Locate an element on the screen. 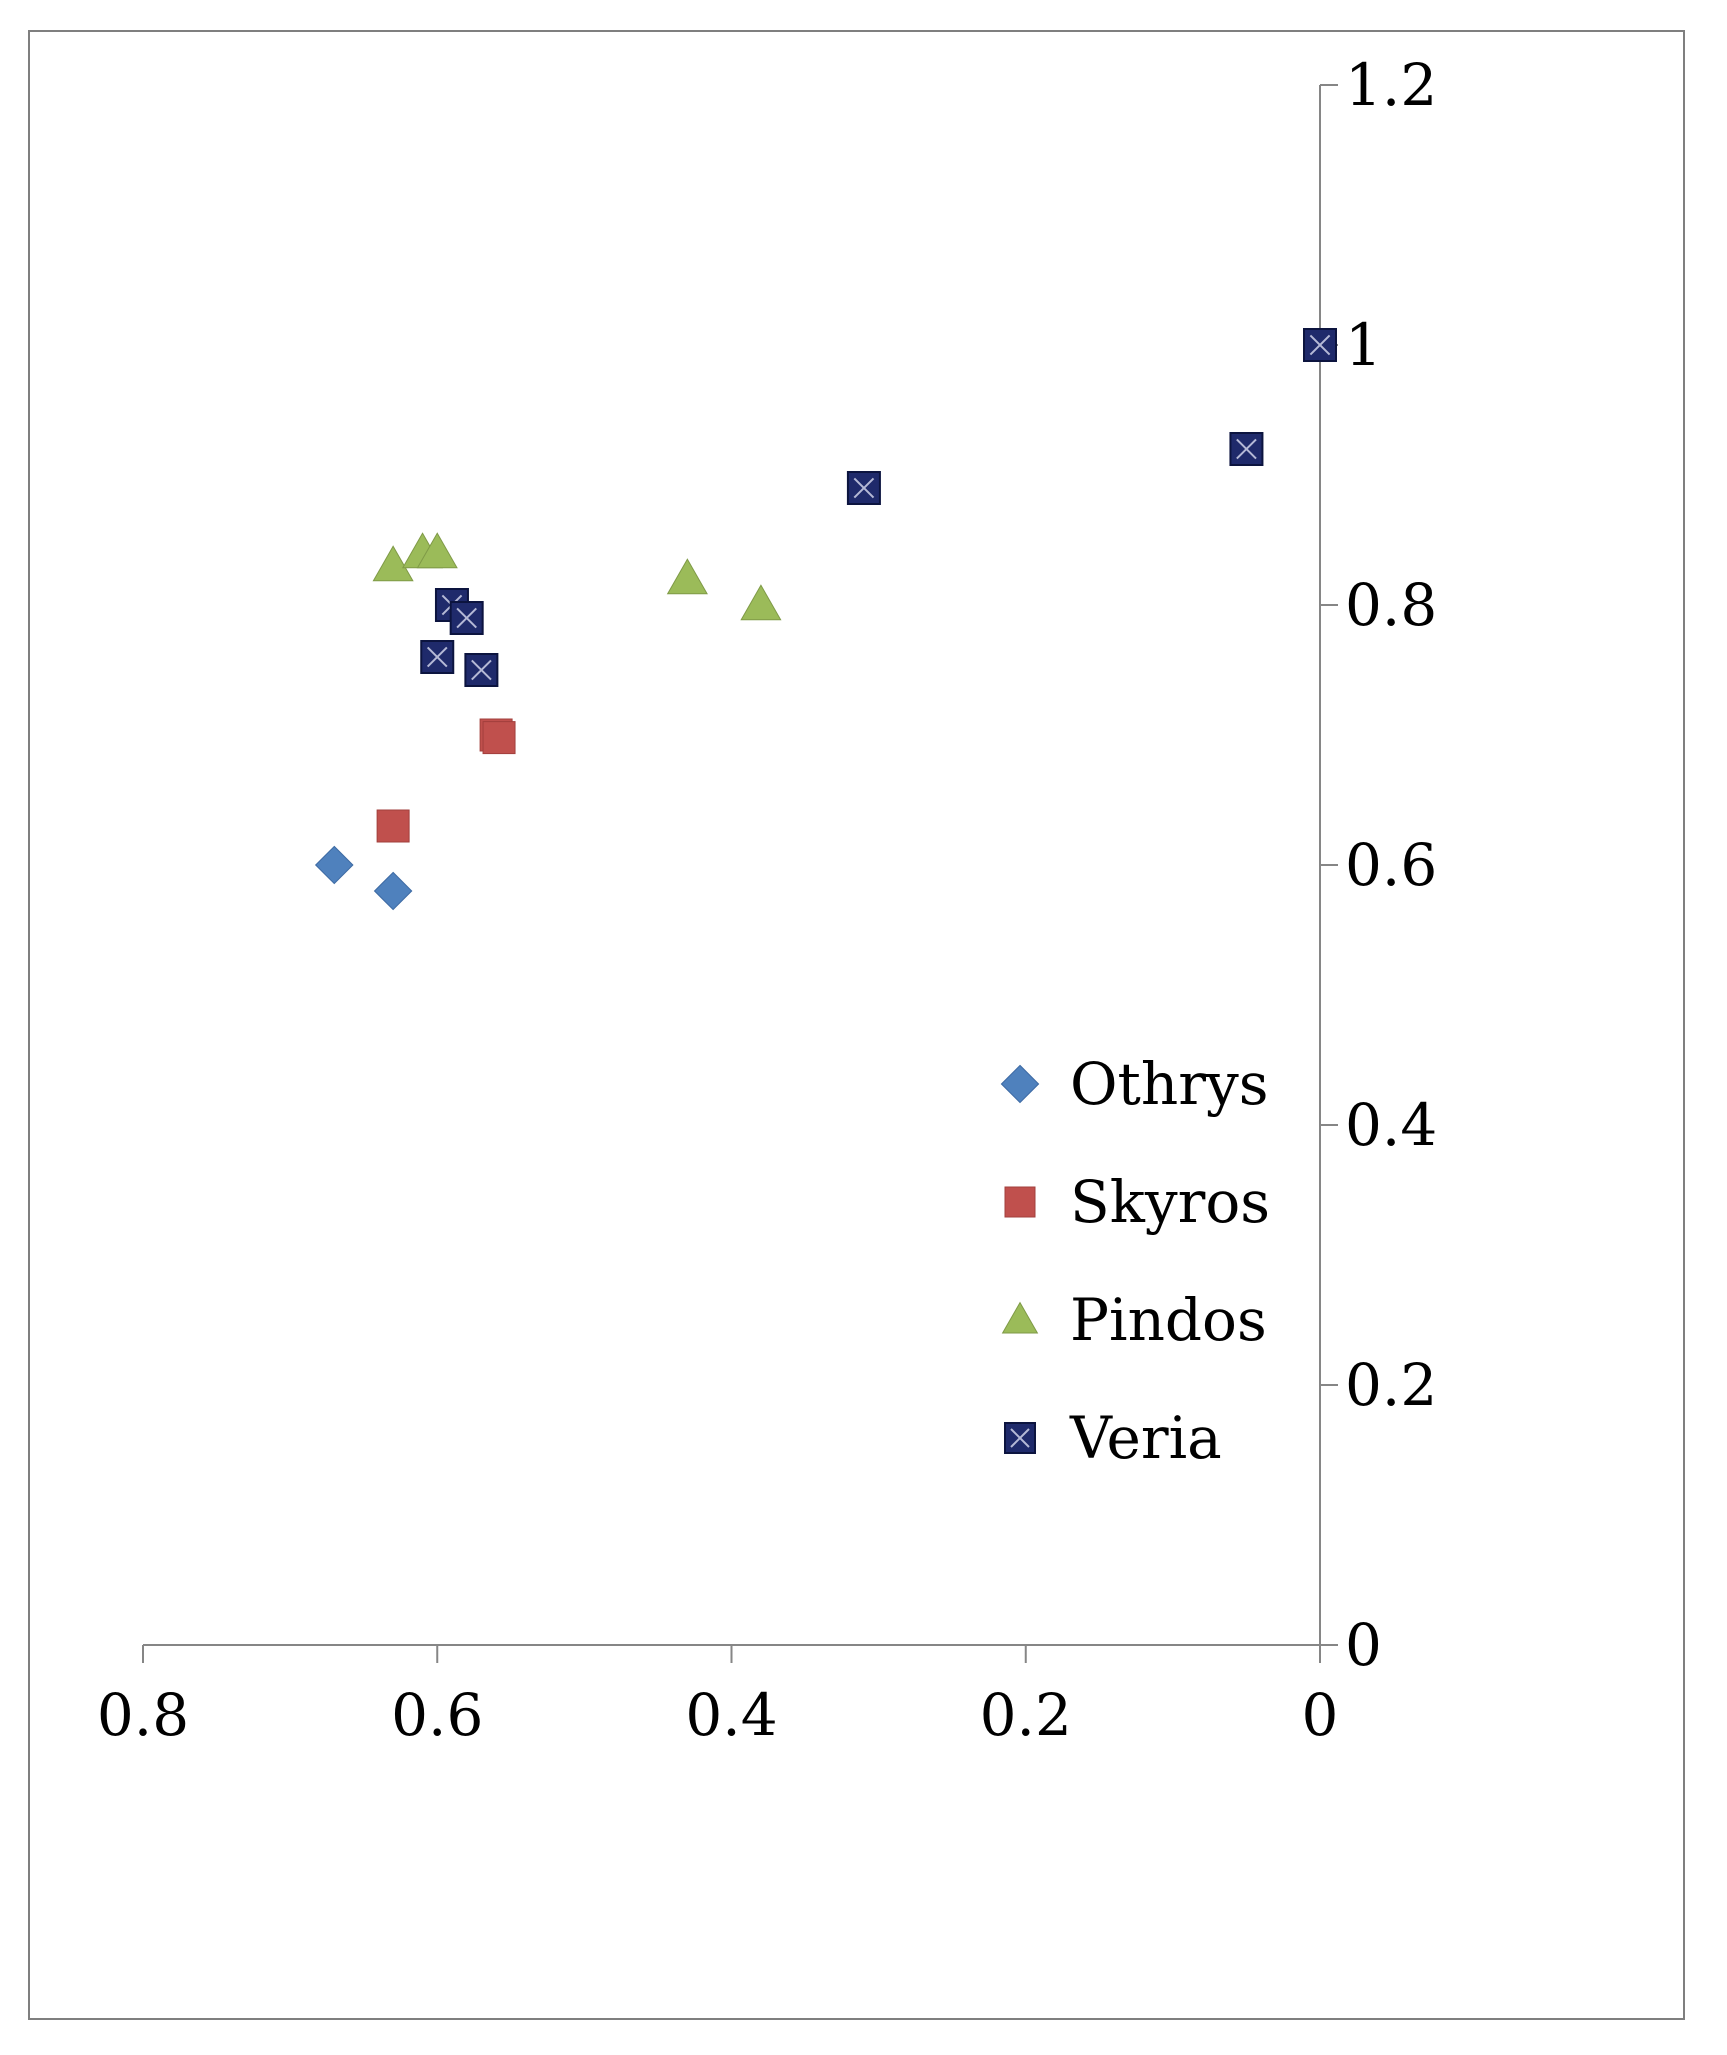 This screenshot has width=1727, height=2055. legend-item-othrys: Othrys is located at coordinates (1134, 1084).